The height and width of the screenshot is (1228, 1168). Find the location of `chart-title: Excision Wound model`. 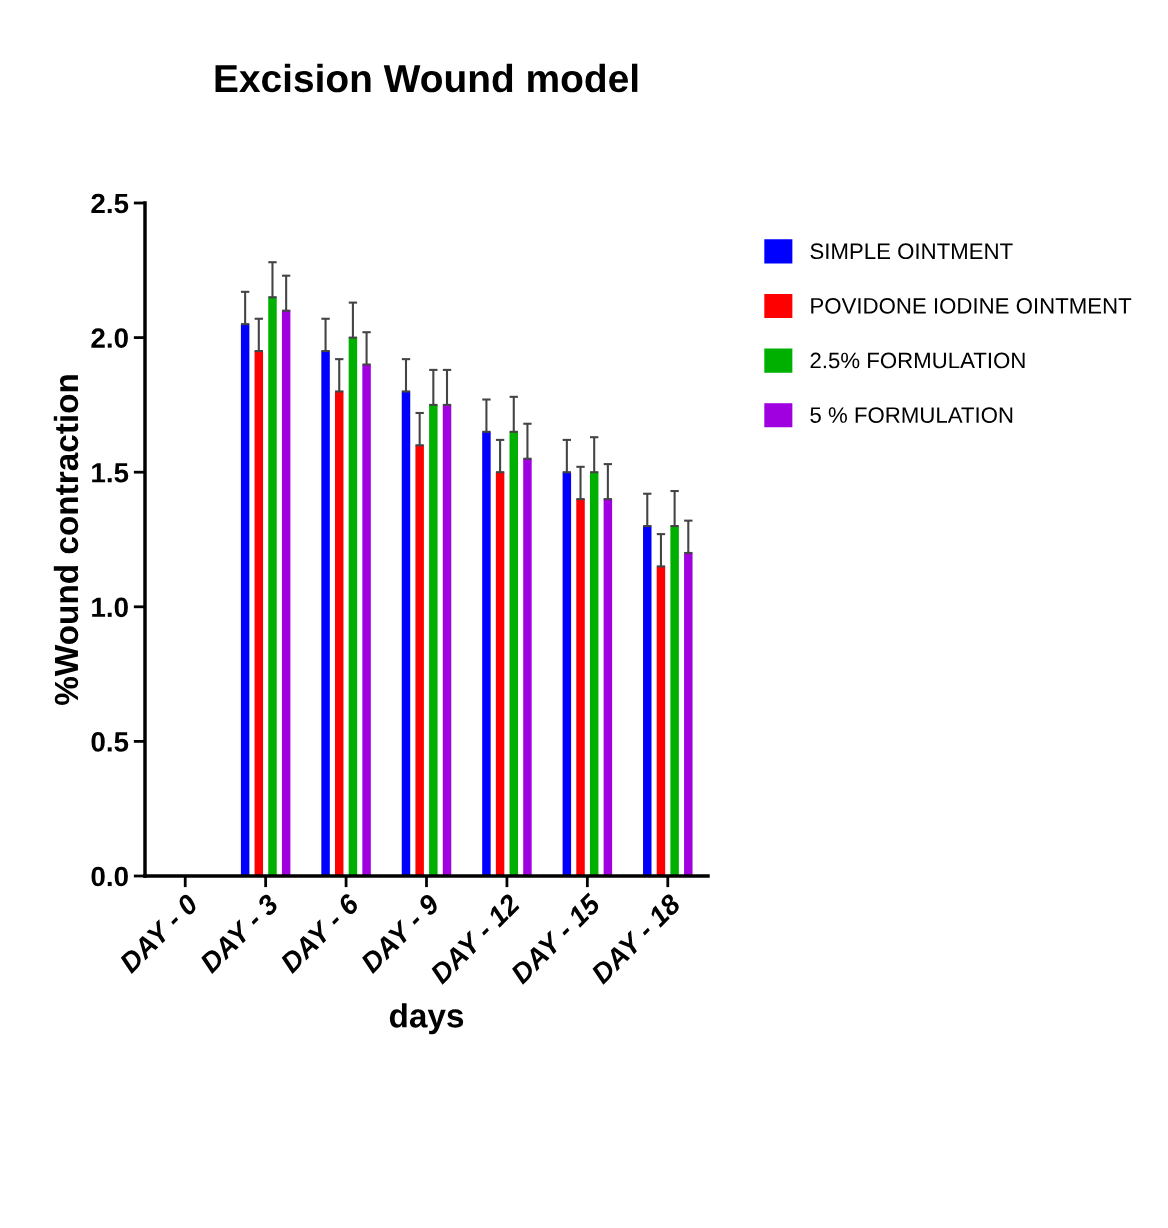

chart-title: Excision Wound model is located at coordinates (426, 78).